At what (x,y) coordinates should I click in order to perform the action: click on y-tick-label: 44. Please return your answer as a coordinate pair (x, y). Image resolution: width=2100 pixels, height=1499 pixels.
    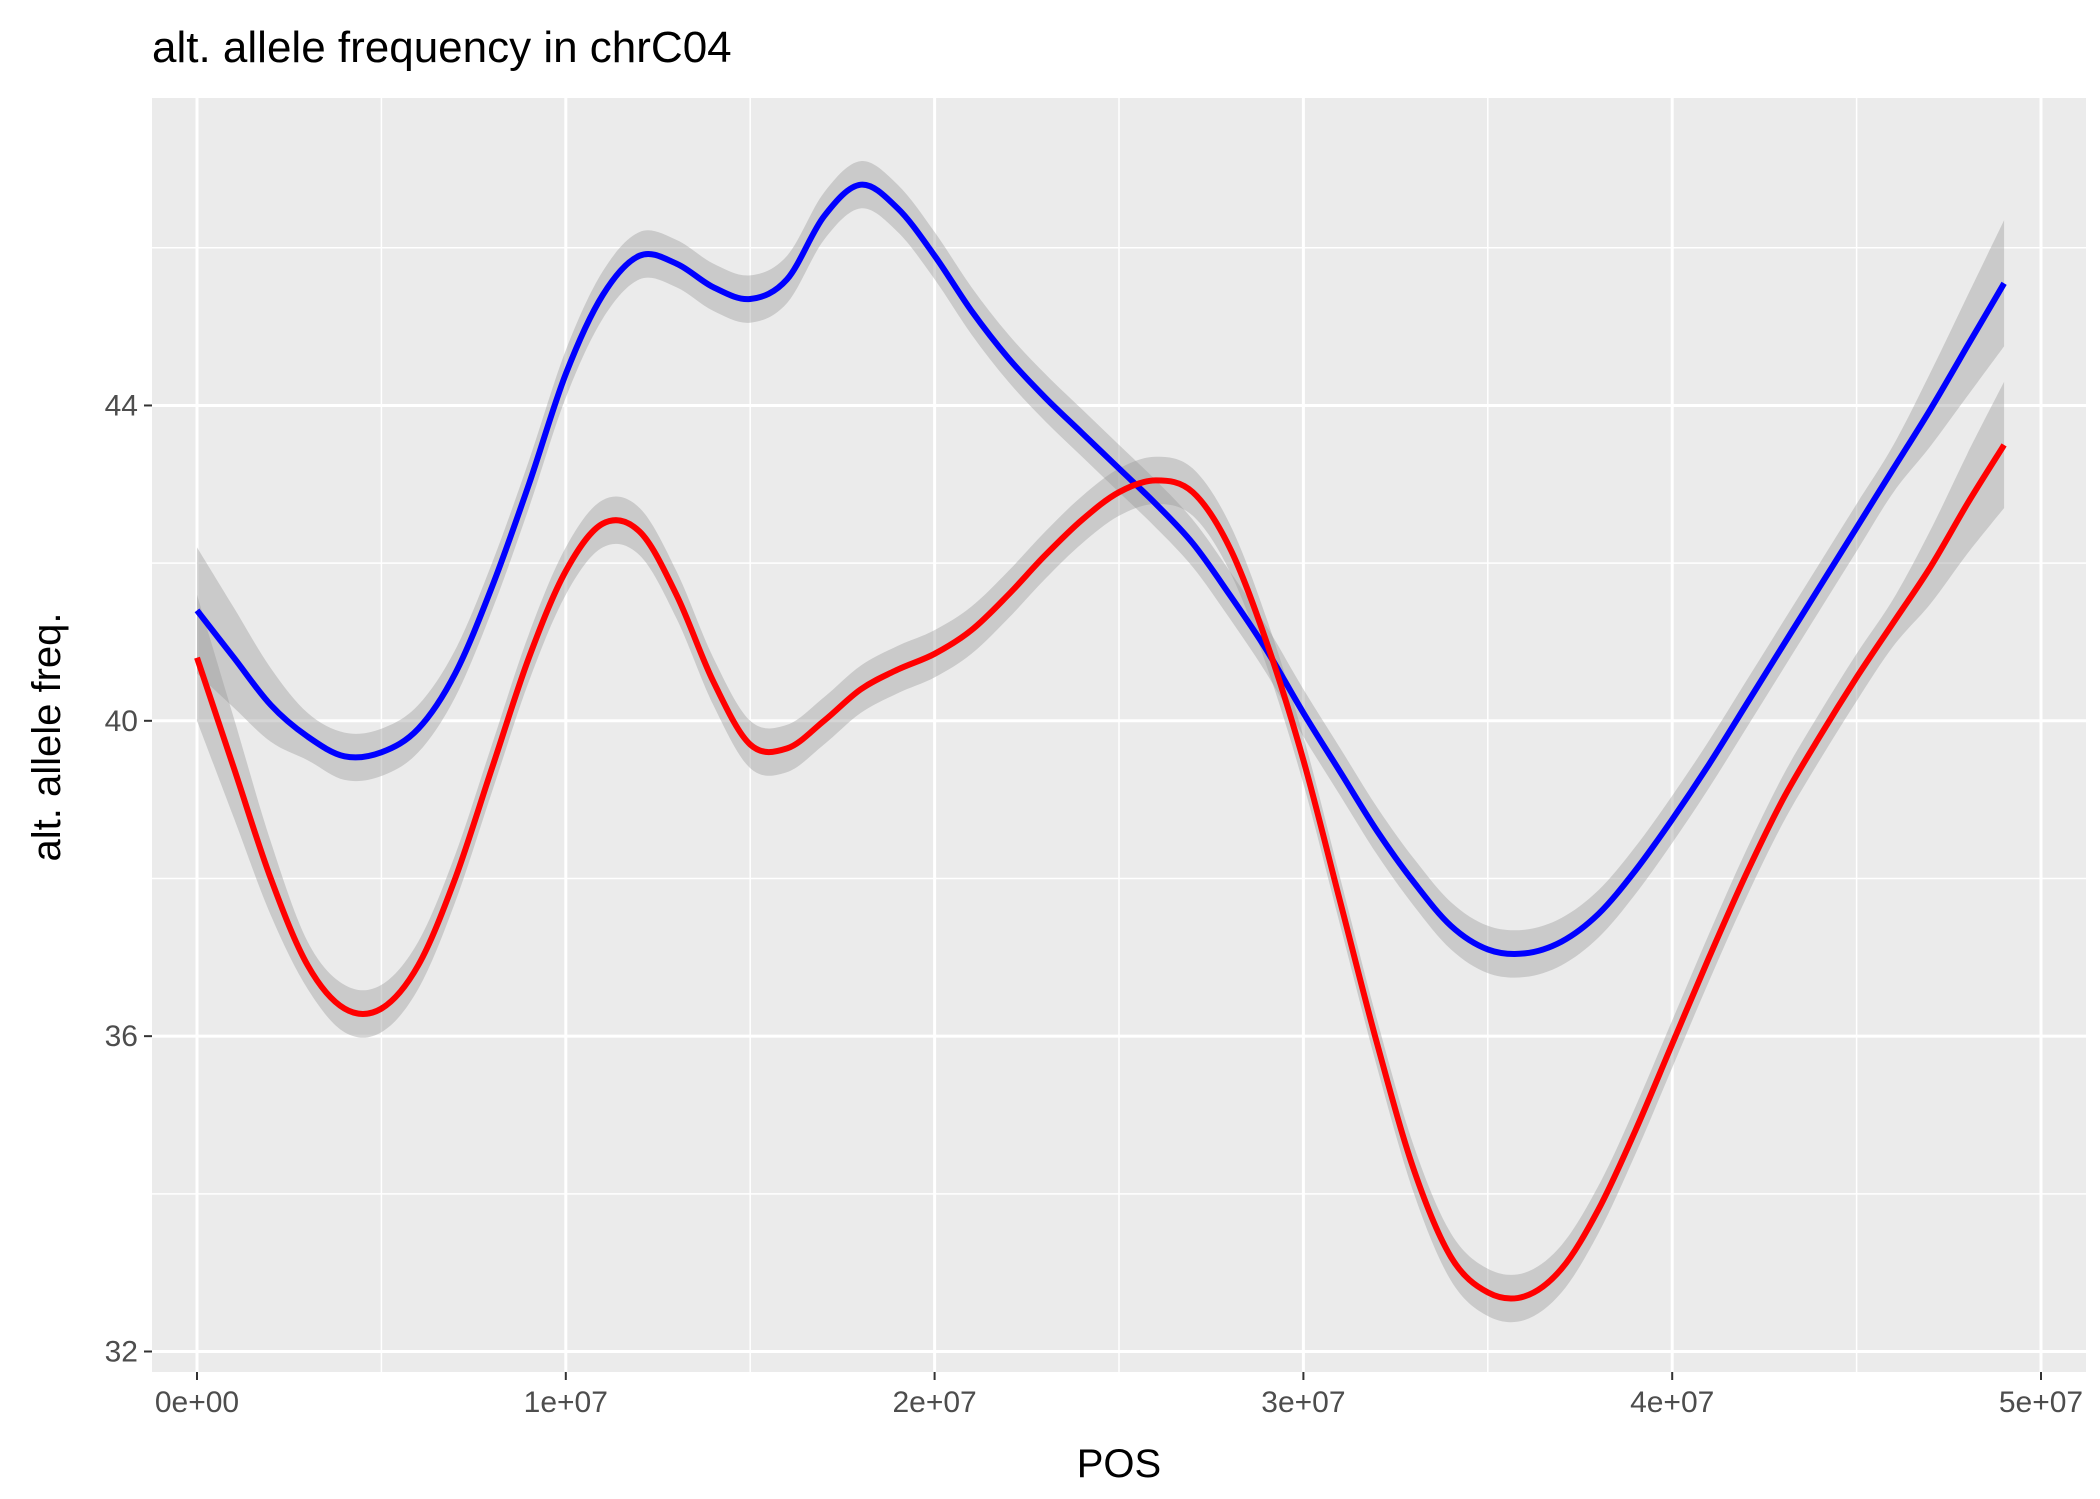
    Looking at the image, I should click on (121, 405).